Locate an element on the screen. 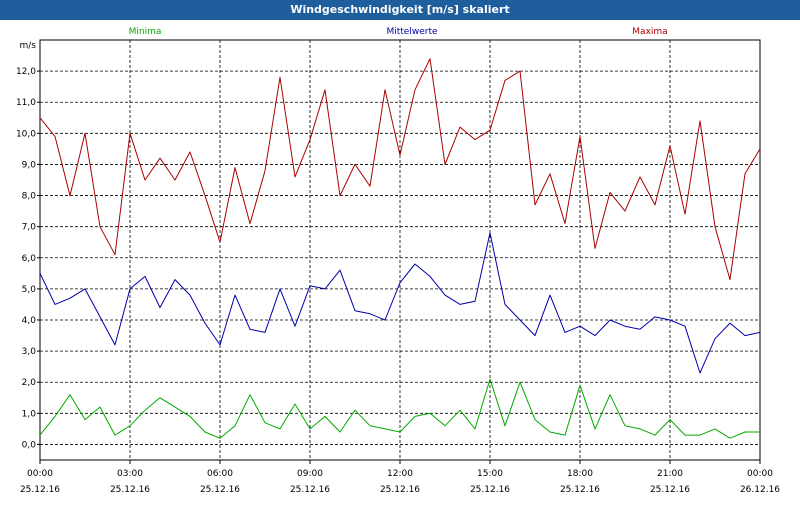 The width and height of the screenshot is (800, 505). x-tick-time-label: 06:00 is located at coordinates (220, 474).